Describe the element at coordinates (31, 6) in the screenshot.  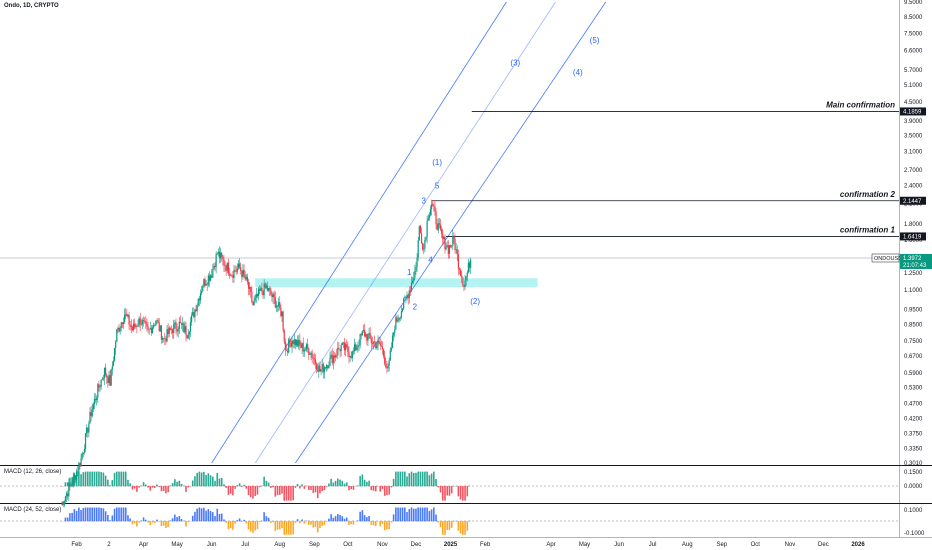
I see `symbol-title: Ondo, 1D, CRYPTO` at that location.